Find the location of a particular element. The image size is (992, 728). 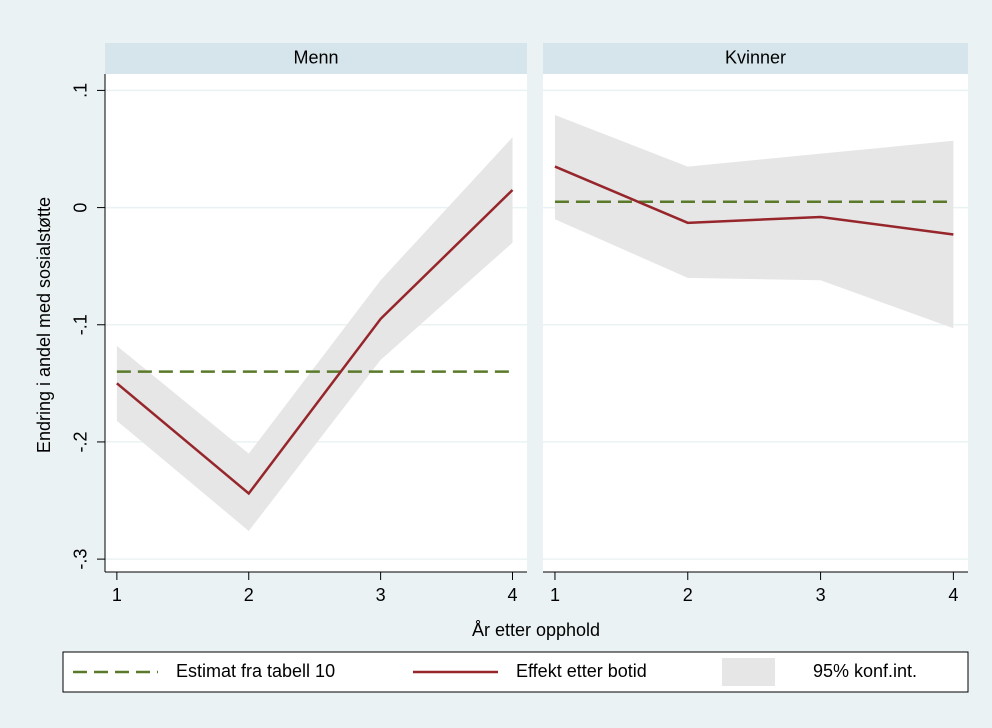

confidence-band is located at coordinates (754, 222).